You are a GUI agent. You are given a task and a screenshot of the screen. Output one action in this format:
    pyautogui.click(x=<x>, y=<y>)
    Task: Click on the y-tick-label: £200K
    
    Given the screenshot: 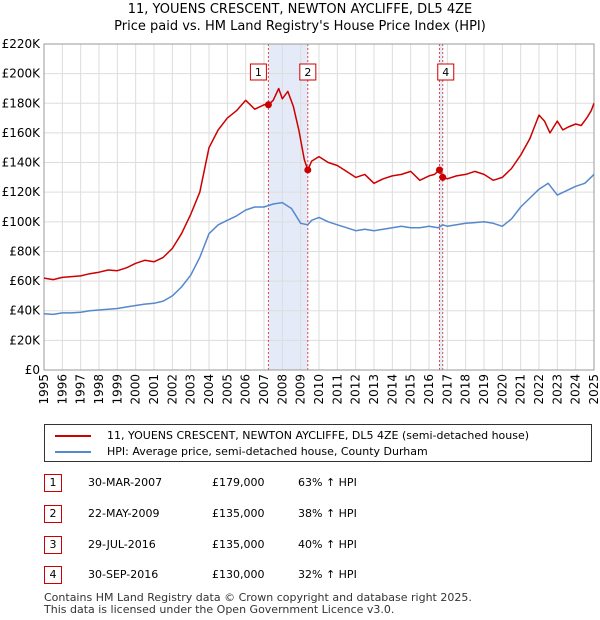 What is the action you would take?
    pyautogui.click(x=22, y=74)
    